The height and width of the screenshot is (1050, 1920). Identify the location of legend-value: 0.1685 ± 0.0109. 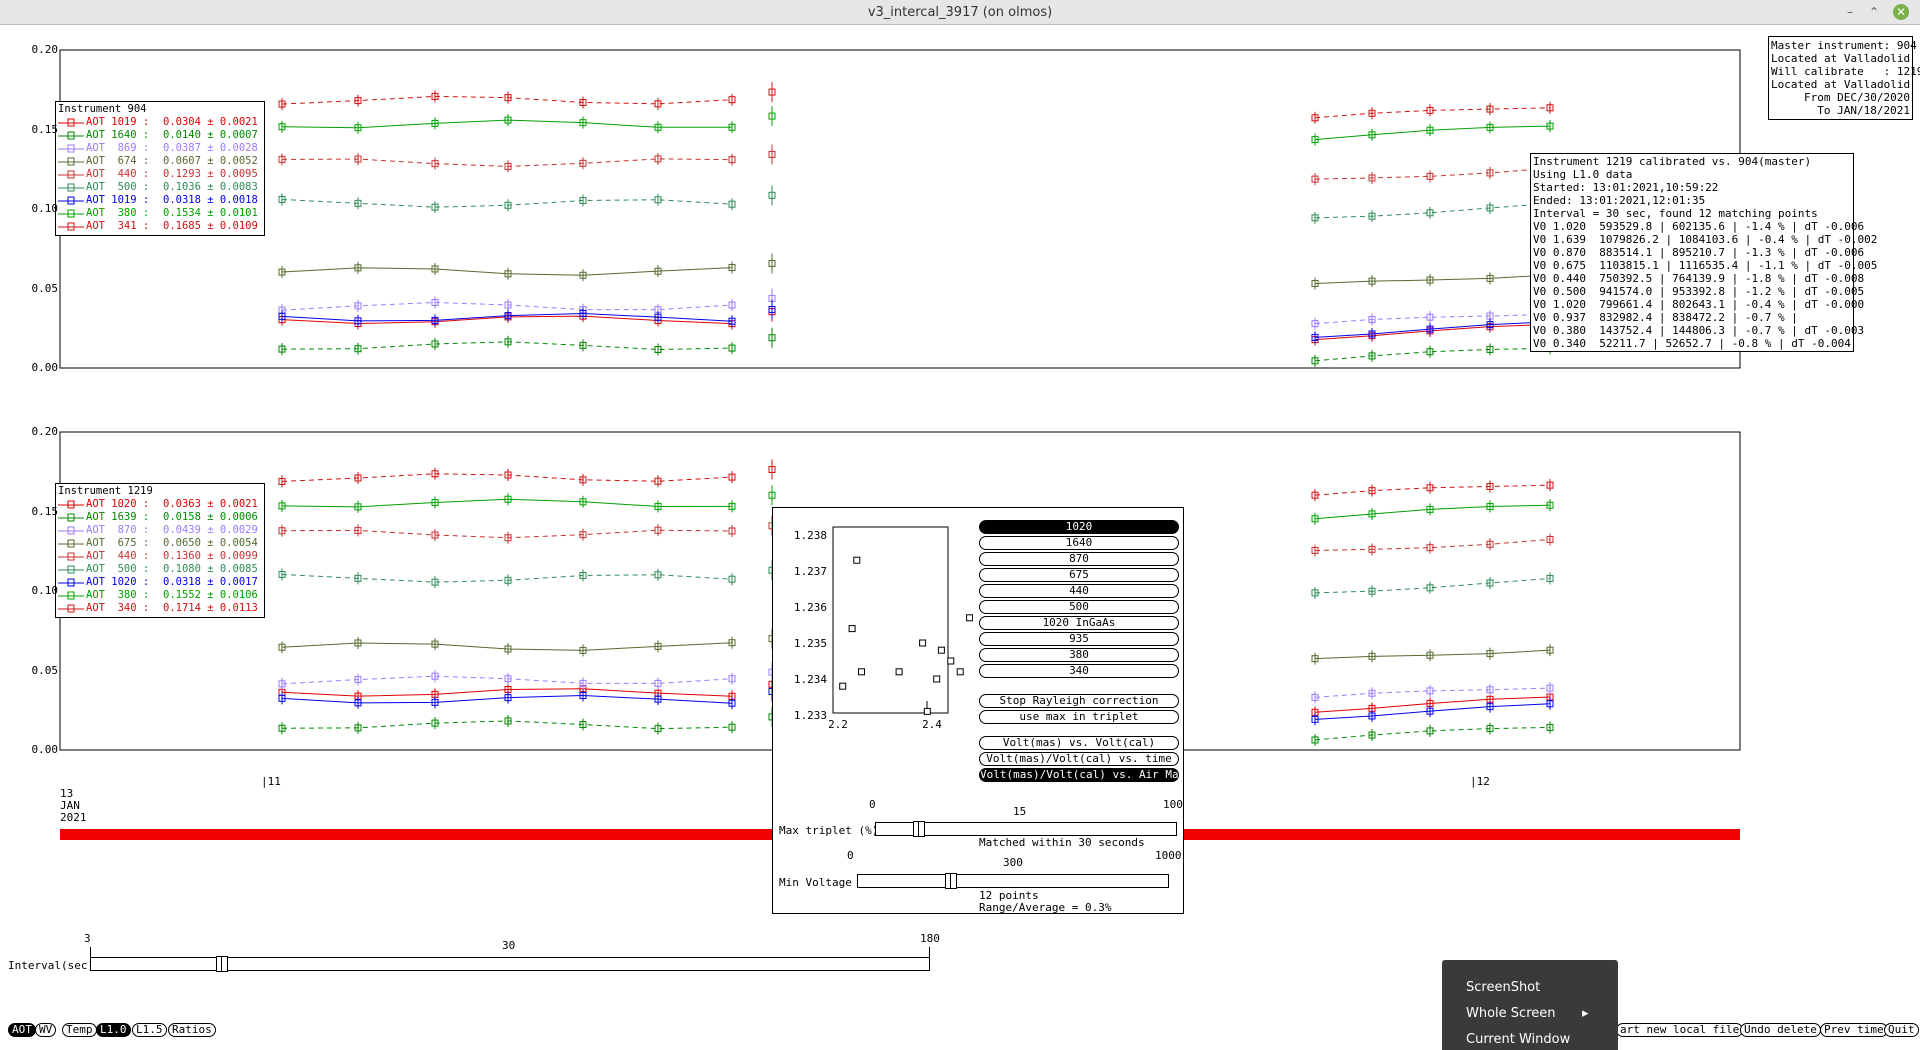
(210, 226).